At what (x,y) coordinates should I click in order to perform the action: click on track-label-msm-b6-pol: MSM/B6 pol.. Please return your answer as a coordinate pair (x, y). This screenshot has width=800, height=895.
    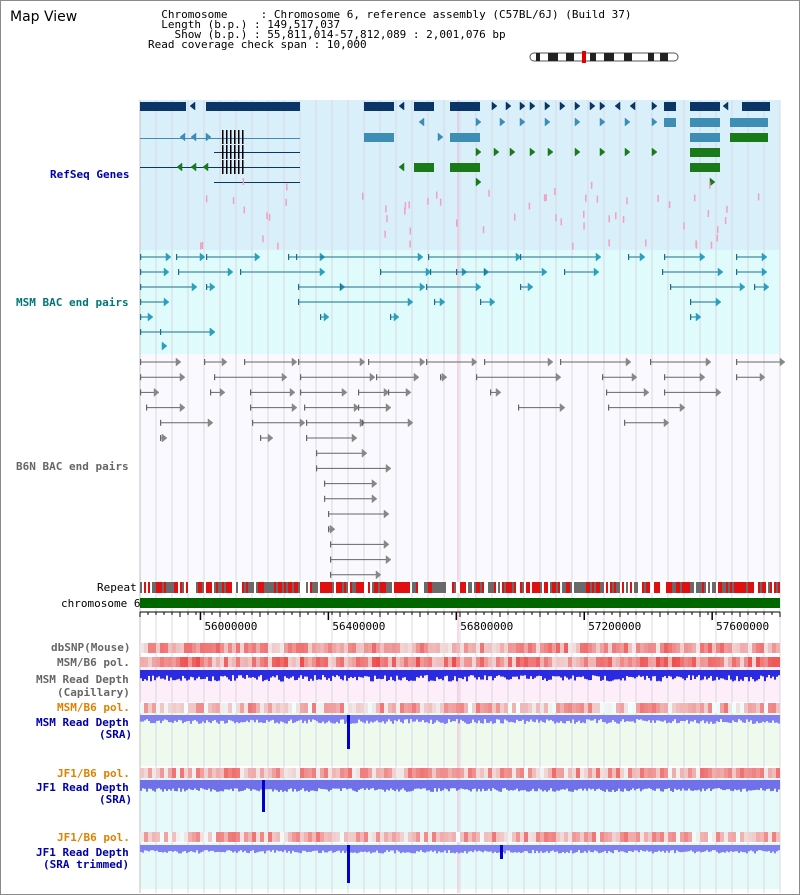
    Looking at the image, I should click on (93, 662).